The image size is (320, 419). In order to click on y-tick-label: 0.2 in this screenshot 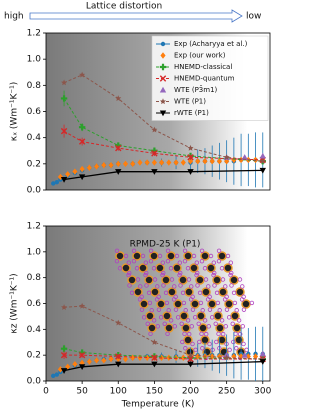, I will do `click(34, 356)`.